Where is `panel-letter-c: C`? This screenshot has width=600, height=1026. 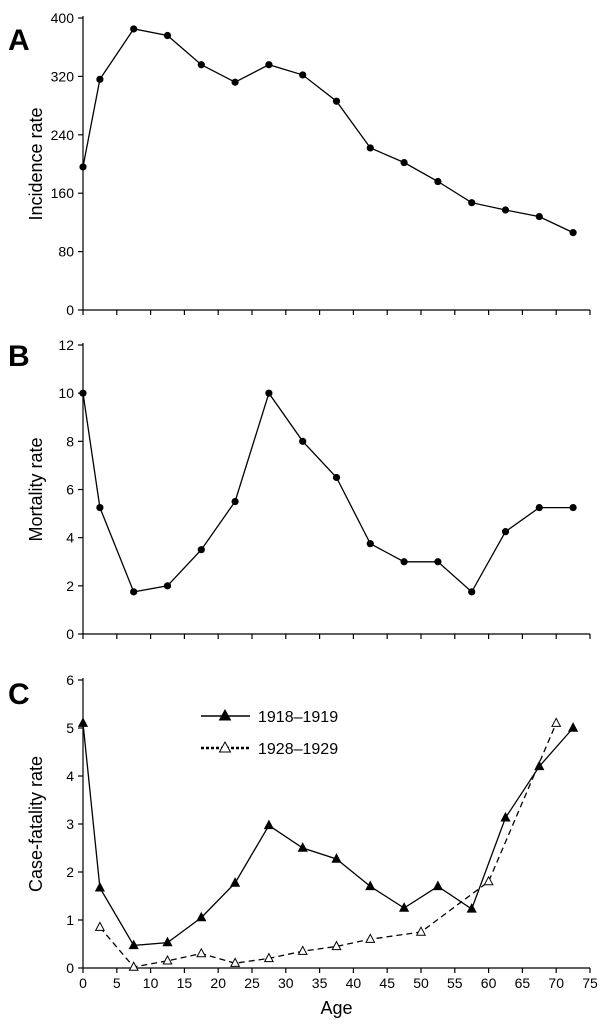 panel-letter-c: C is located at coordinates (19, 694).